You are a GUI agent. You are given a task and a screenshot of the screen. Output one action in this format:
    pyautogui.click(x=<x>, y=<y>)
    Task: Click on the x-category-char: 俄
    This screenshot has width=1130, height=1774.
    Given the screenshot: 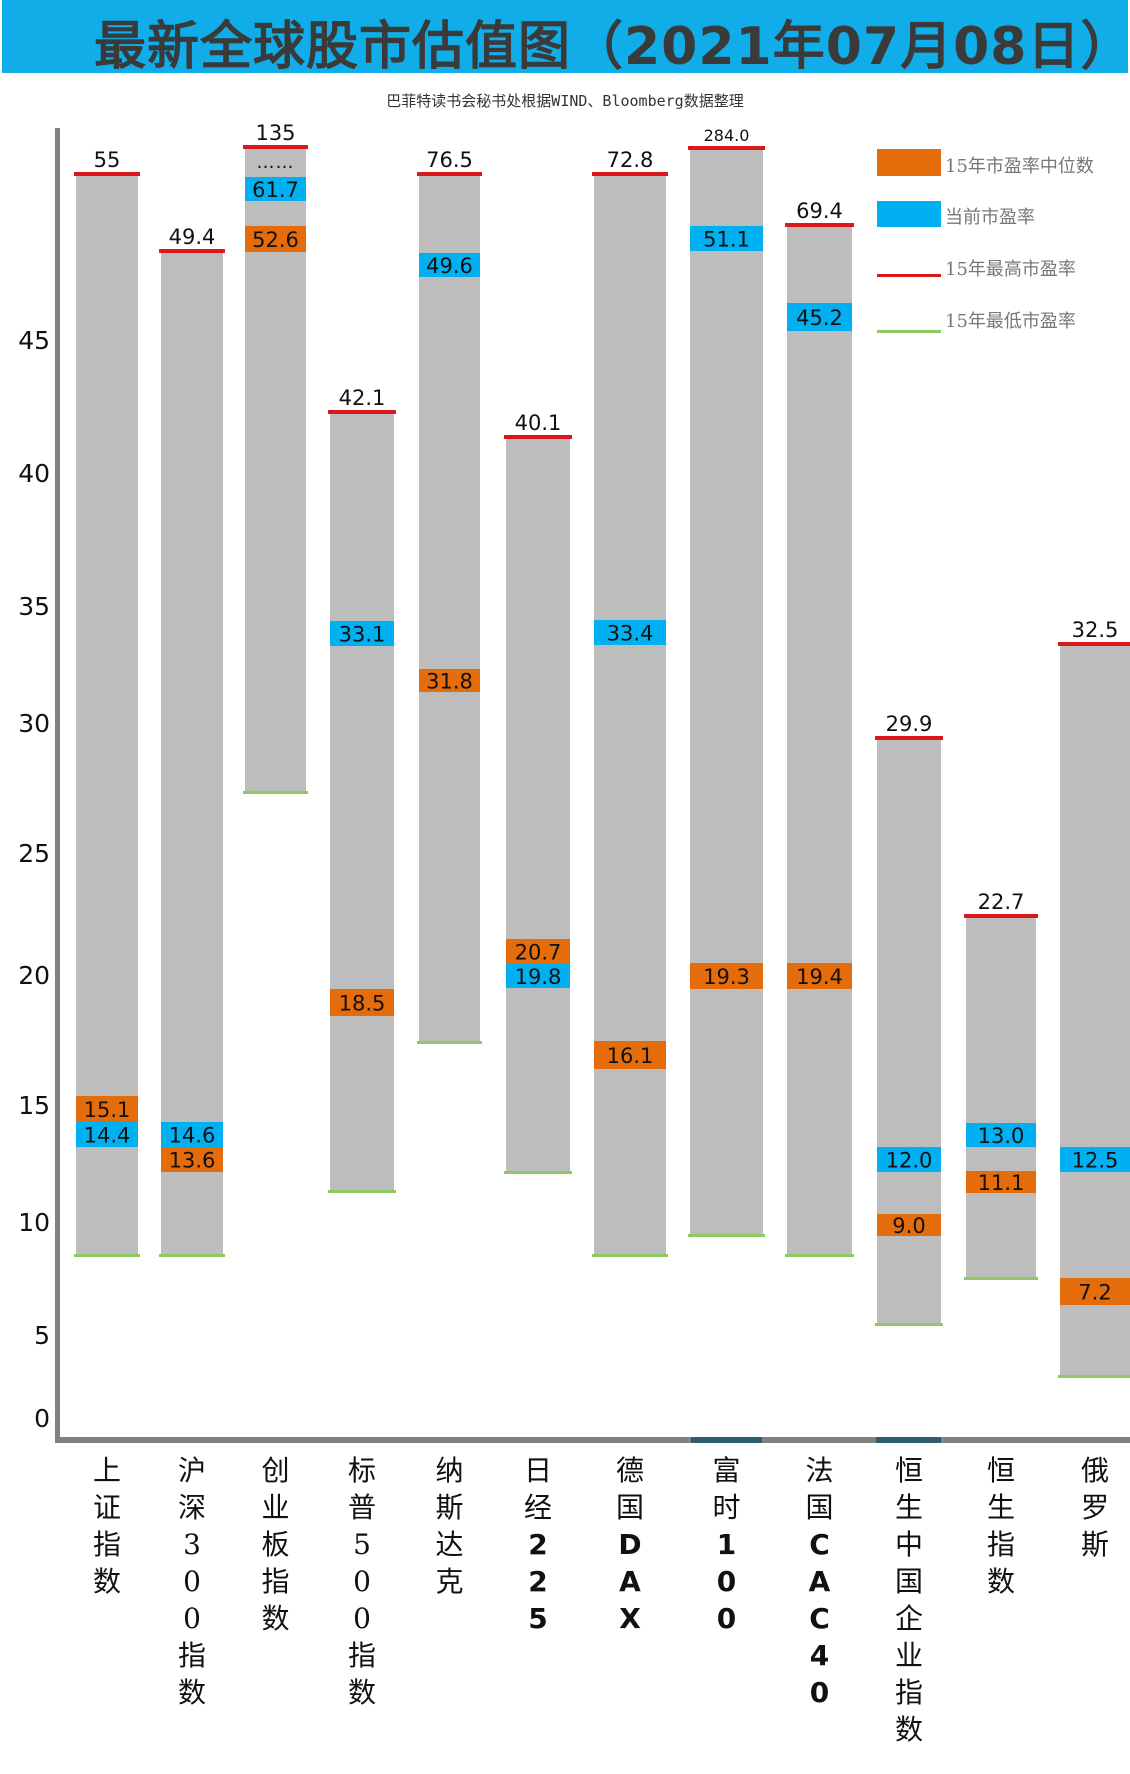 What is the action you would take?
    pyautogui.click(x=1094, y=1470)
    